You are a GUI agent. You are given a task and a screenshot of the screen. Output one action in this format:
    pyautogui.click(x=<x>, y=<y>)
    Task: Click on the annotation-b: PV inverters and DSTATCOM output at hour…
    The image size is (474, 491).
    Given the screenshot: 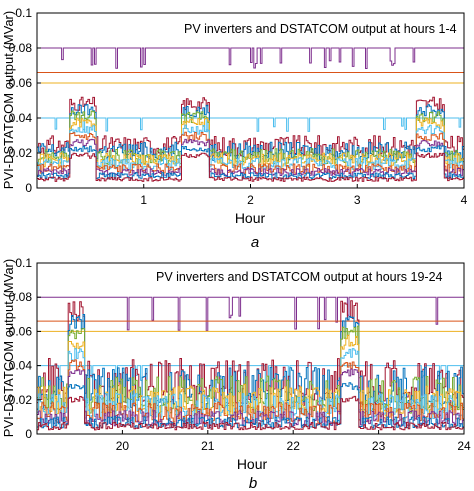 What is the action you would take?
    pyautogui.click(x=299, y=277)
    